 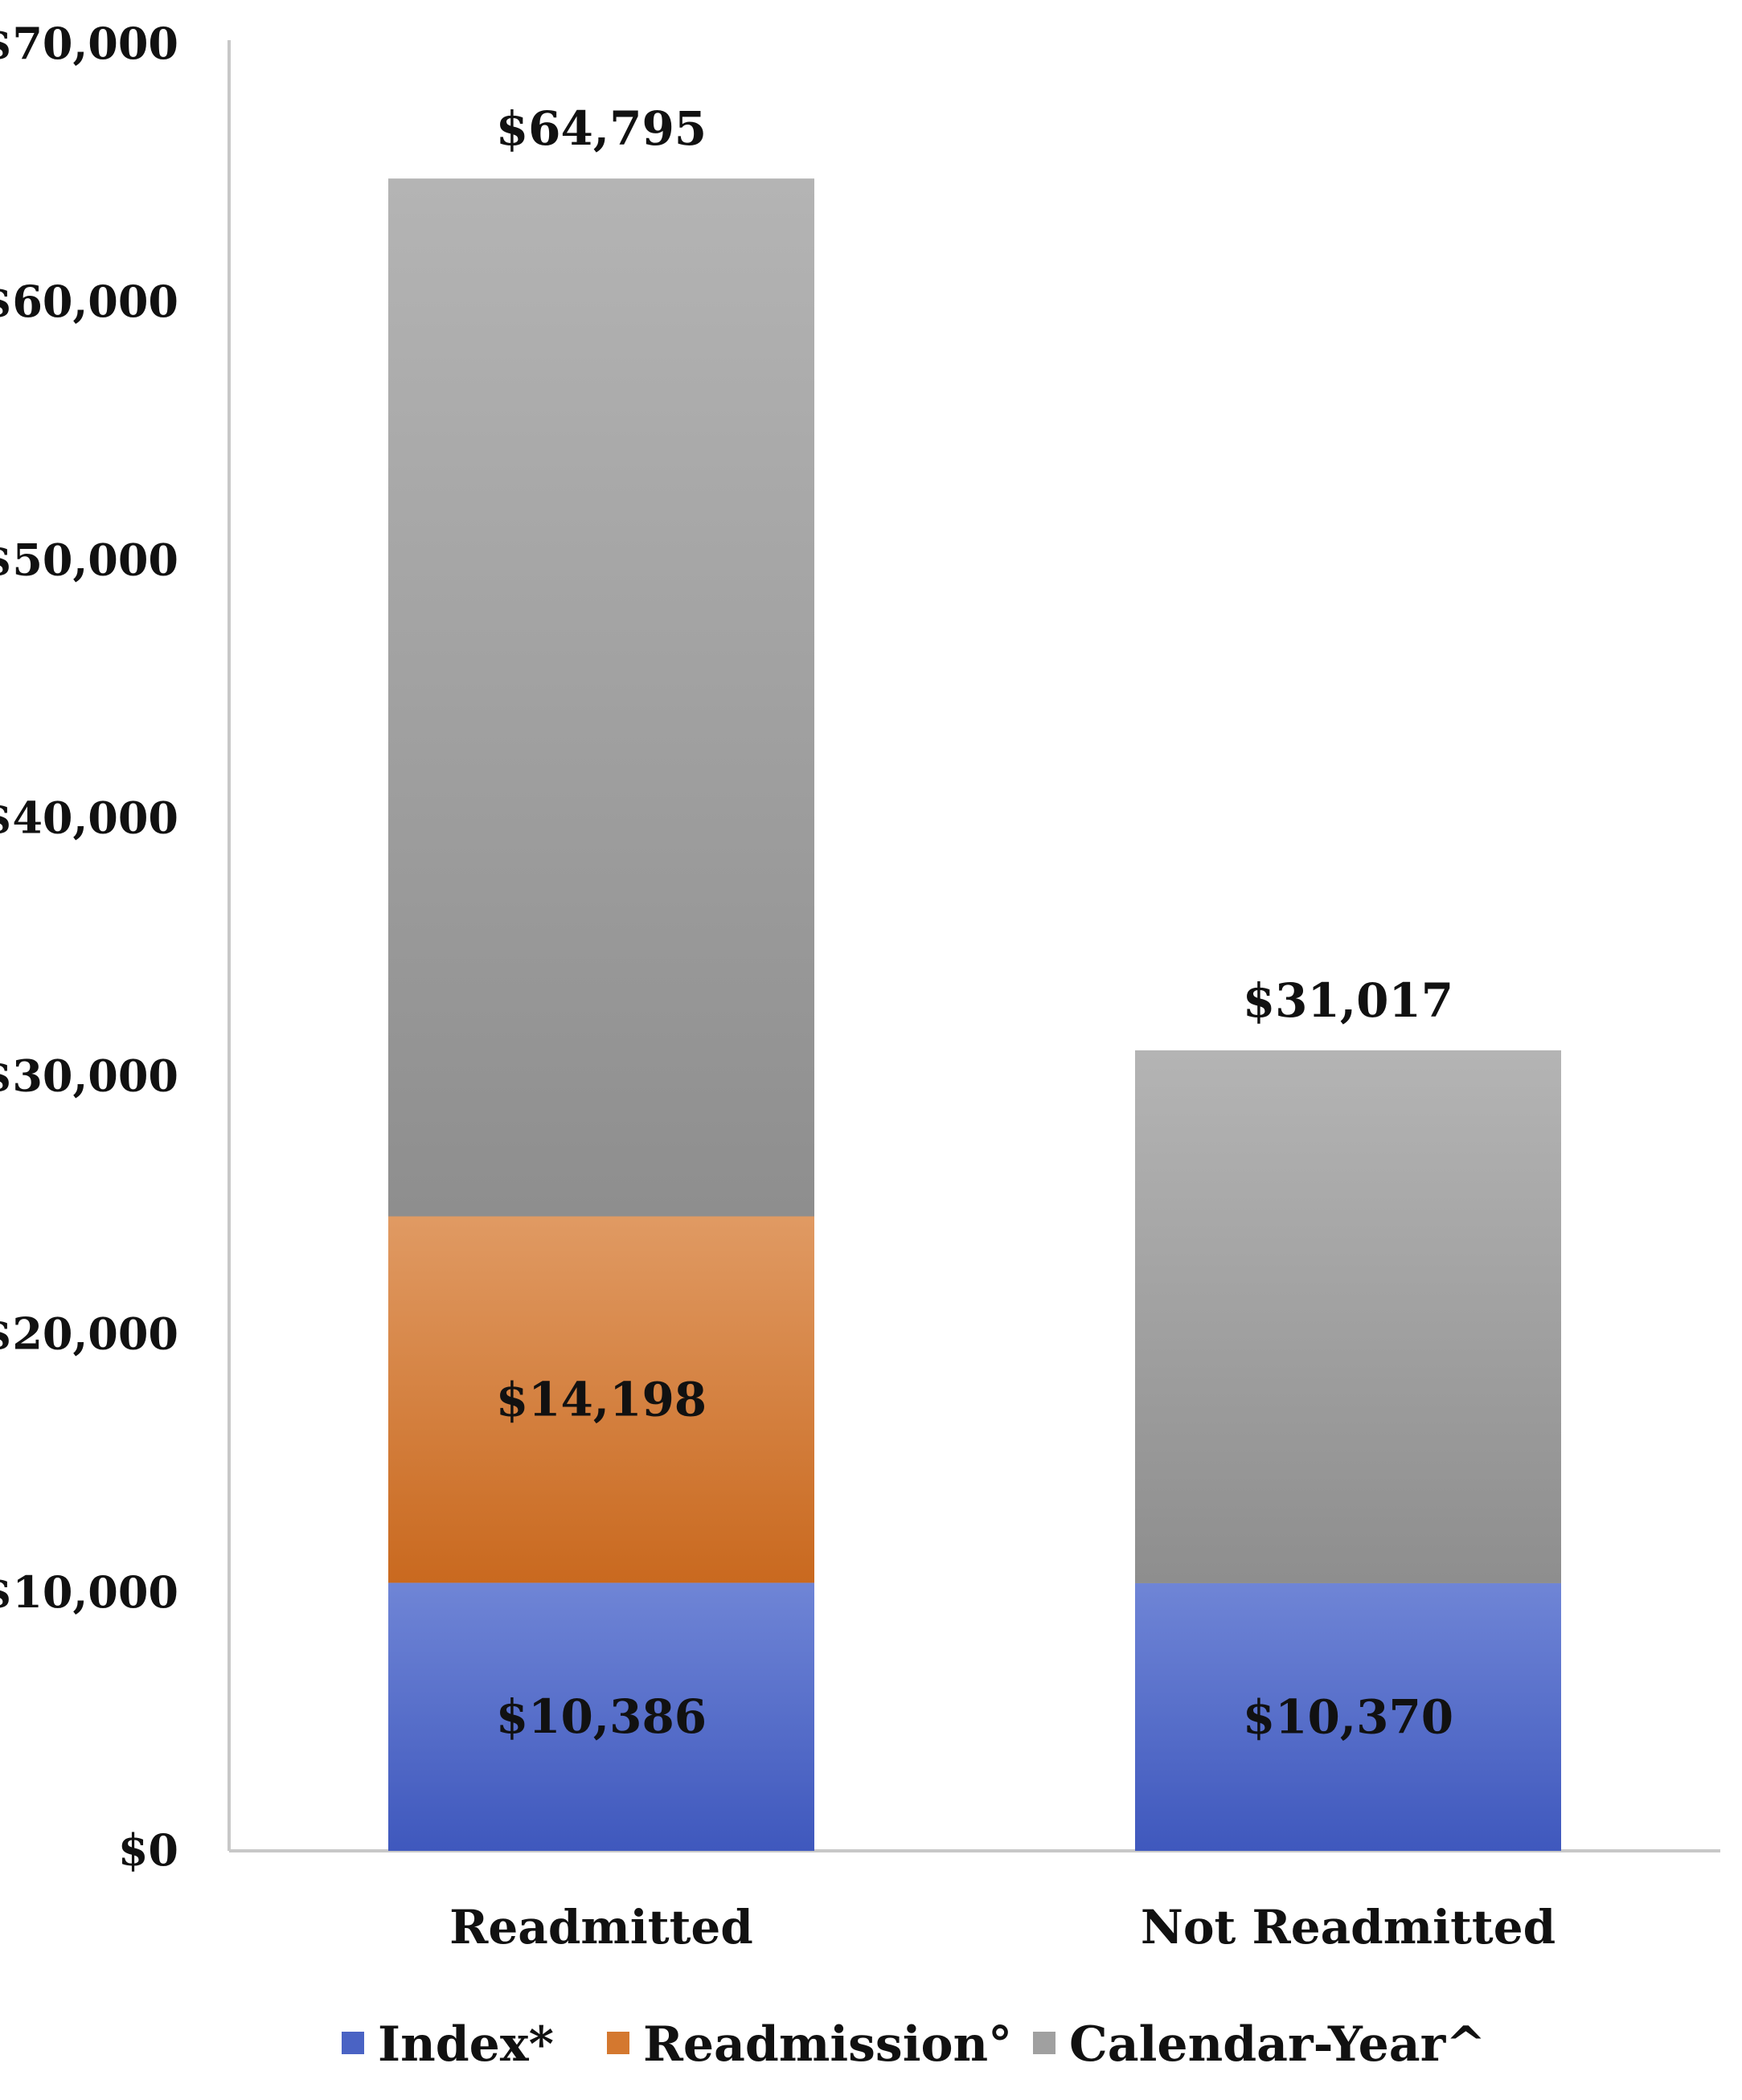 I want to click on legend-label: Readmission°, so click(x=827, y=2044).